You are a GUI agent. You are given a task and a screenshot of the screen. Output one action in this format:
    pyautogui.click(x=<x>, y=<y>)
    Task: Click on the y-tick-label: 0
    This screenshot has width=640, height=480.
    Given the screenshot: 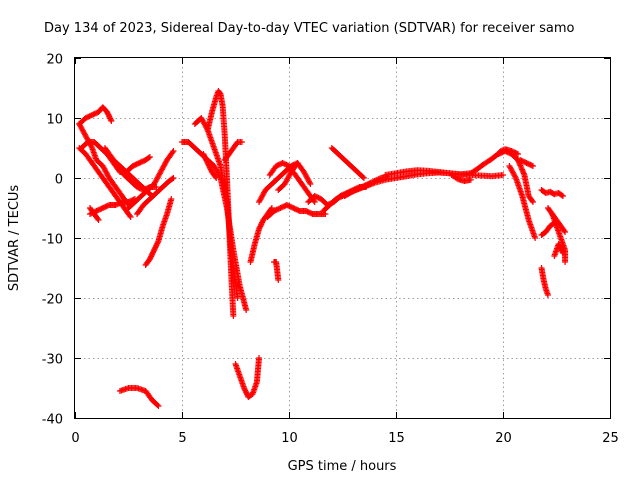 What is the action you would take?
    pyautogui.click(x=59, y=180)
    